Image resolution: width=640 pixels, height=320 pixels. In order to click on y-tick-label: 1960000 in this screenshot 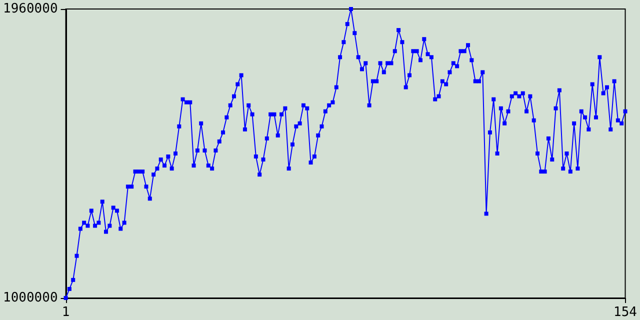, I will do `click(30, 9)`.